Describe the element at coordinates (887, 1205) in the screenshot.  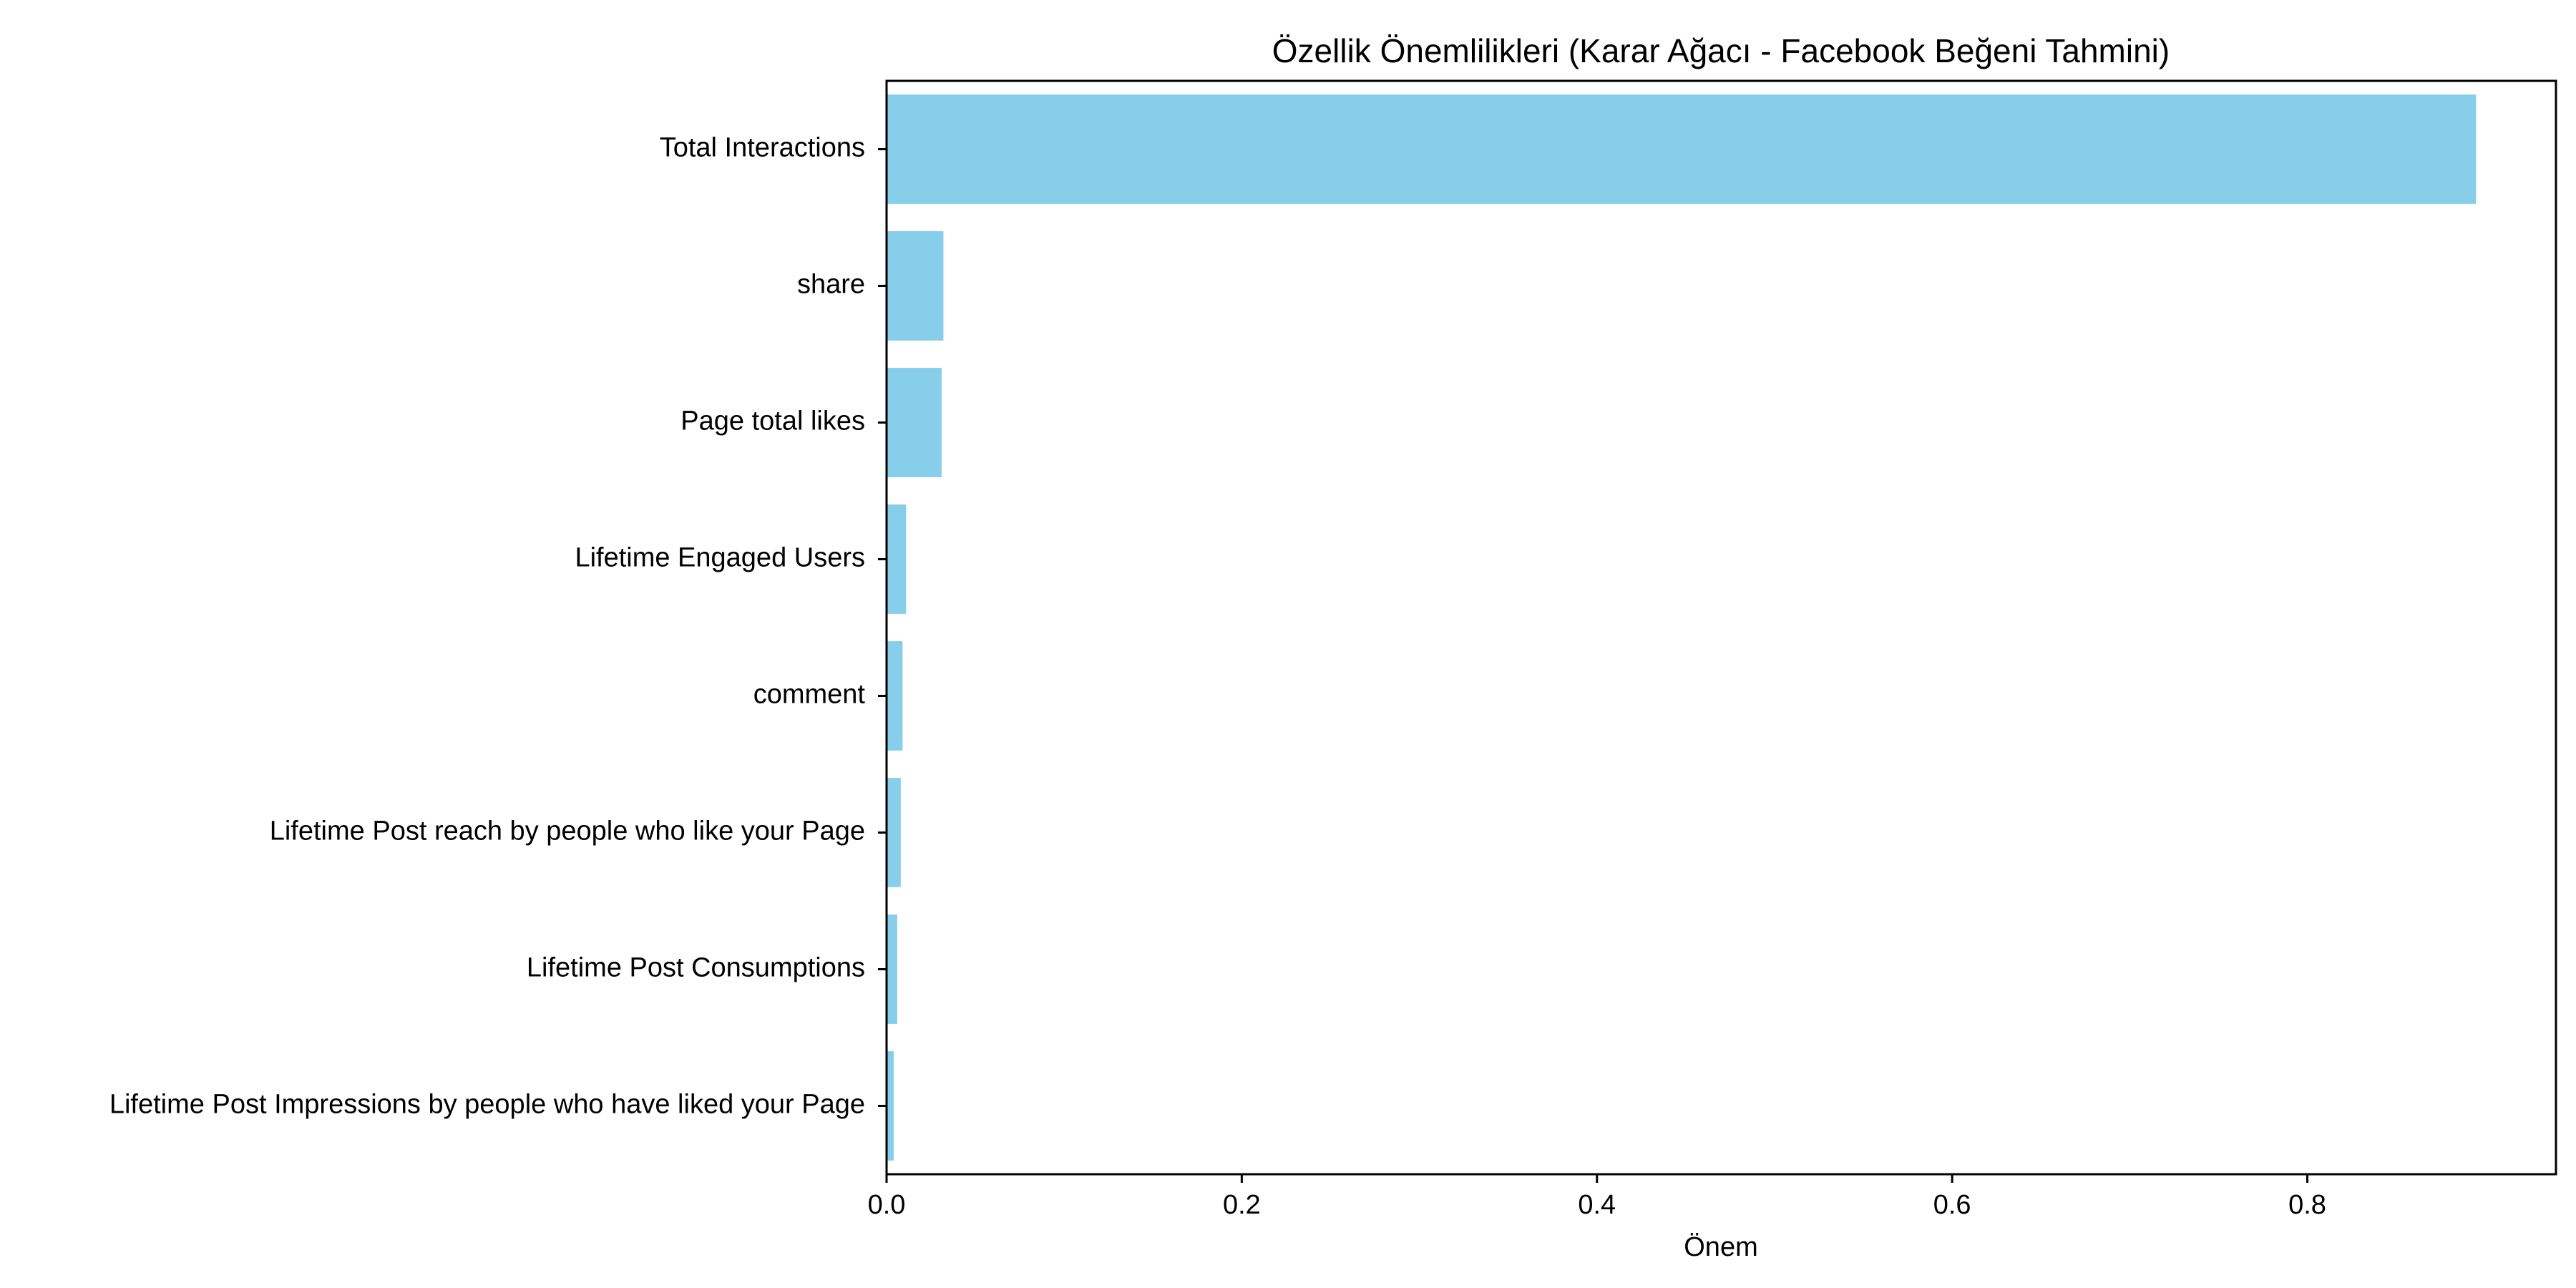
I see `x-tick-label-0: 0.0` at that location.